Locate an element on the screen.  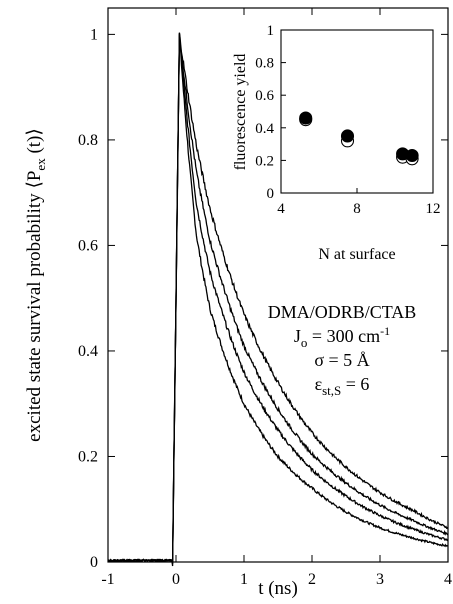
inset-y-tick-label: 0.4 is located at coordinates (264, 129).